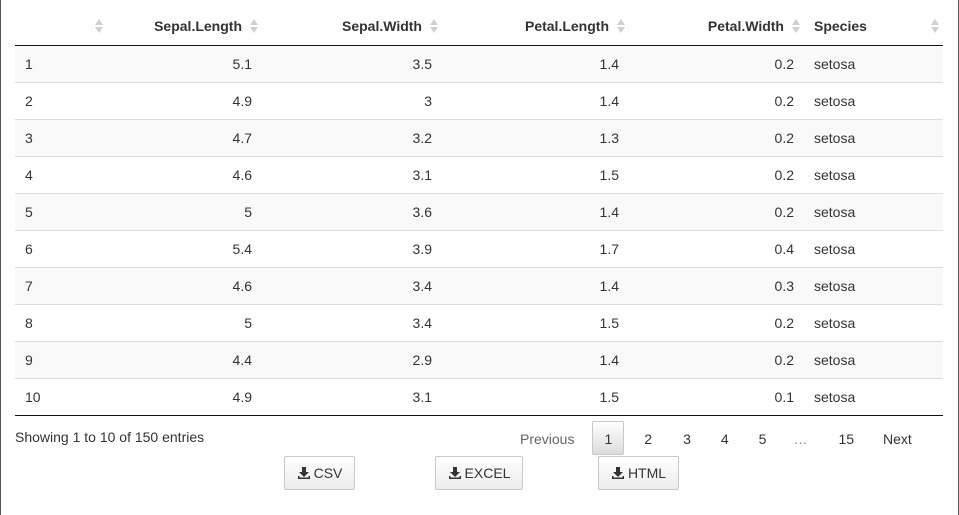 The height and width of the screenshot is (515, 959). I want to click on csv-button: CSV, so click(319, 473).